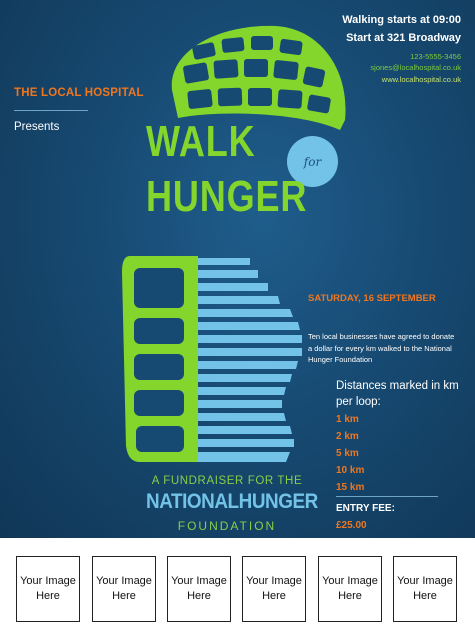 The height and width of the screenshot is (642, 475). What do you see at coordinates (37, 127) in the screenshot?
I see `presents-label: Presents` at bounding box center [37, 127].